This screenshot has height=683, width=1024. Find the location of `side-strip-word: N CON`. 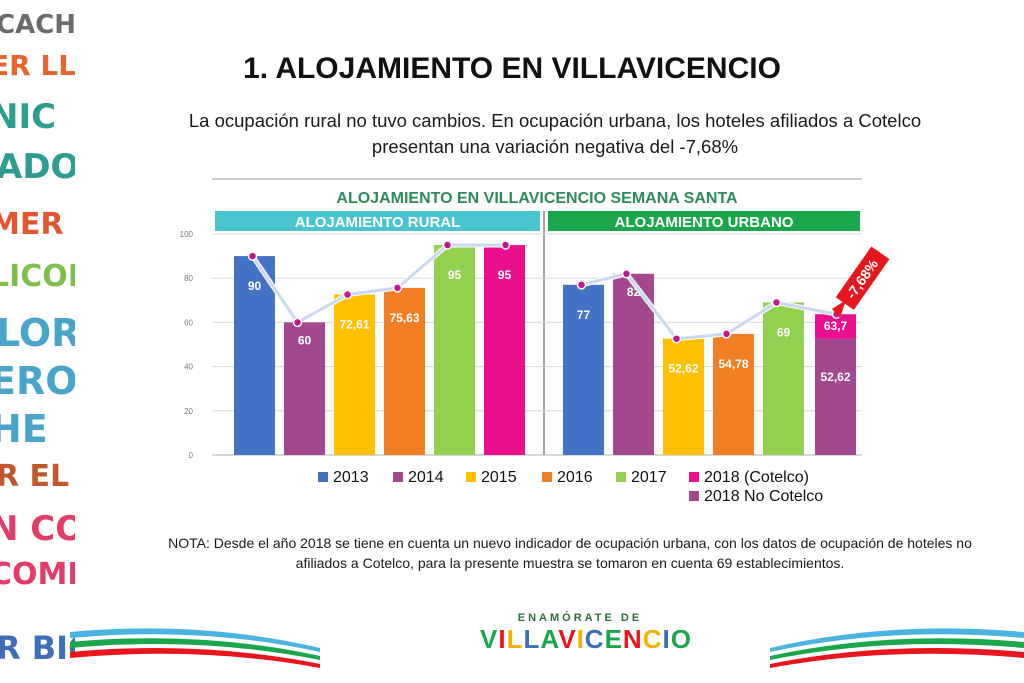

side-strip-word: N CON is located at coordinates (37, 529).